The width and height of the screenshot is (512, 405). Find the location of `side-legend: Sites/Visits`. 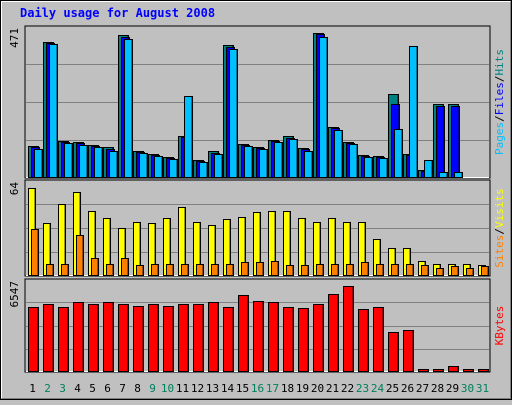

side-legend: Sites/Visits is located at coordinates (499, 228).